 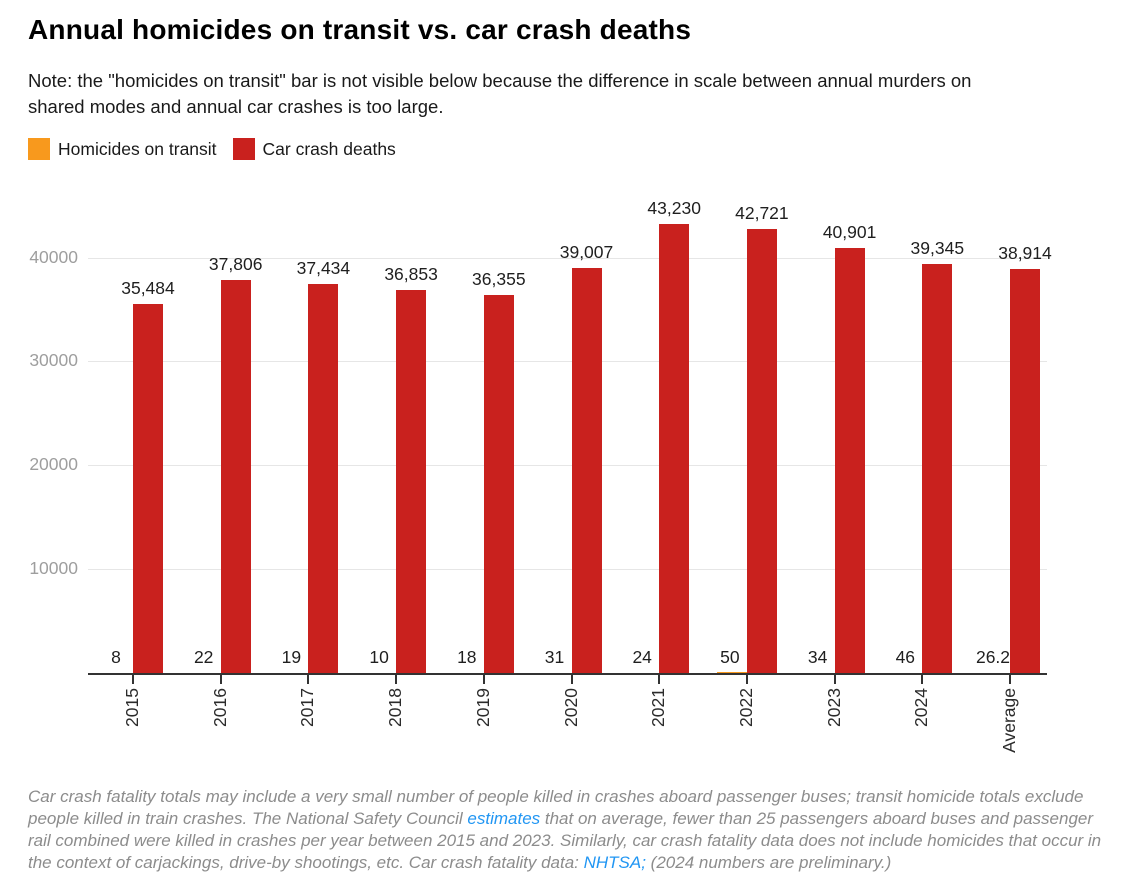 What do you see at coordinates (137, 148) in the screenshot?
I see `legend-label: Homicides on transit` at bounding box center [137, 148].